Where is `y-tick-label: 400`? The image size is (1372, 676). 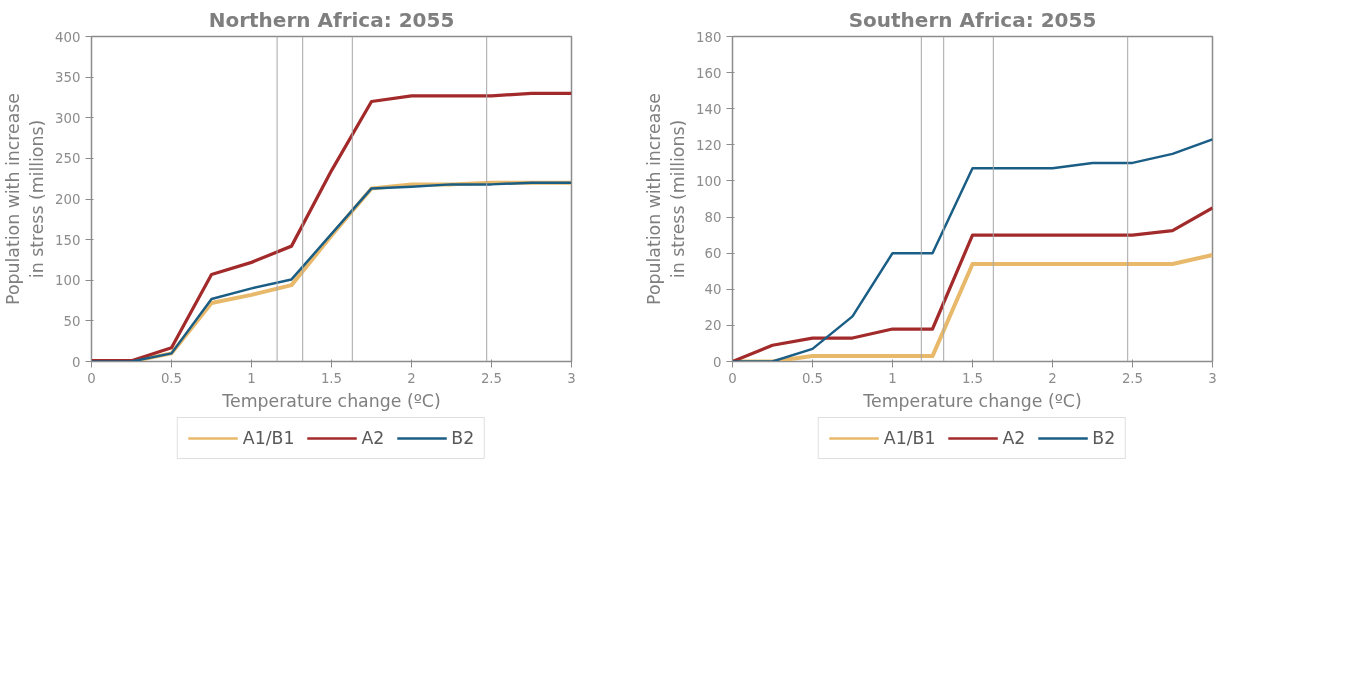 y-tick-label: 400 is located at coordinates (68, 37).